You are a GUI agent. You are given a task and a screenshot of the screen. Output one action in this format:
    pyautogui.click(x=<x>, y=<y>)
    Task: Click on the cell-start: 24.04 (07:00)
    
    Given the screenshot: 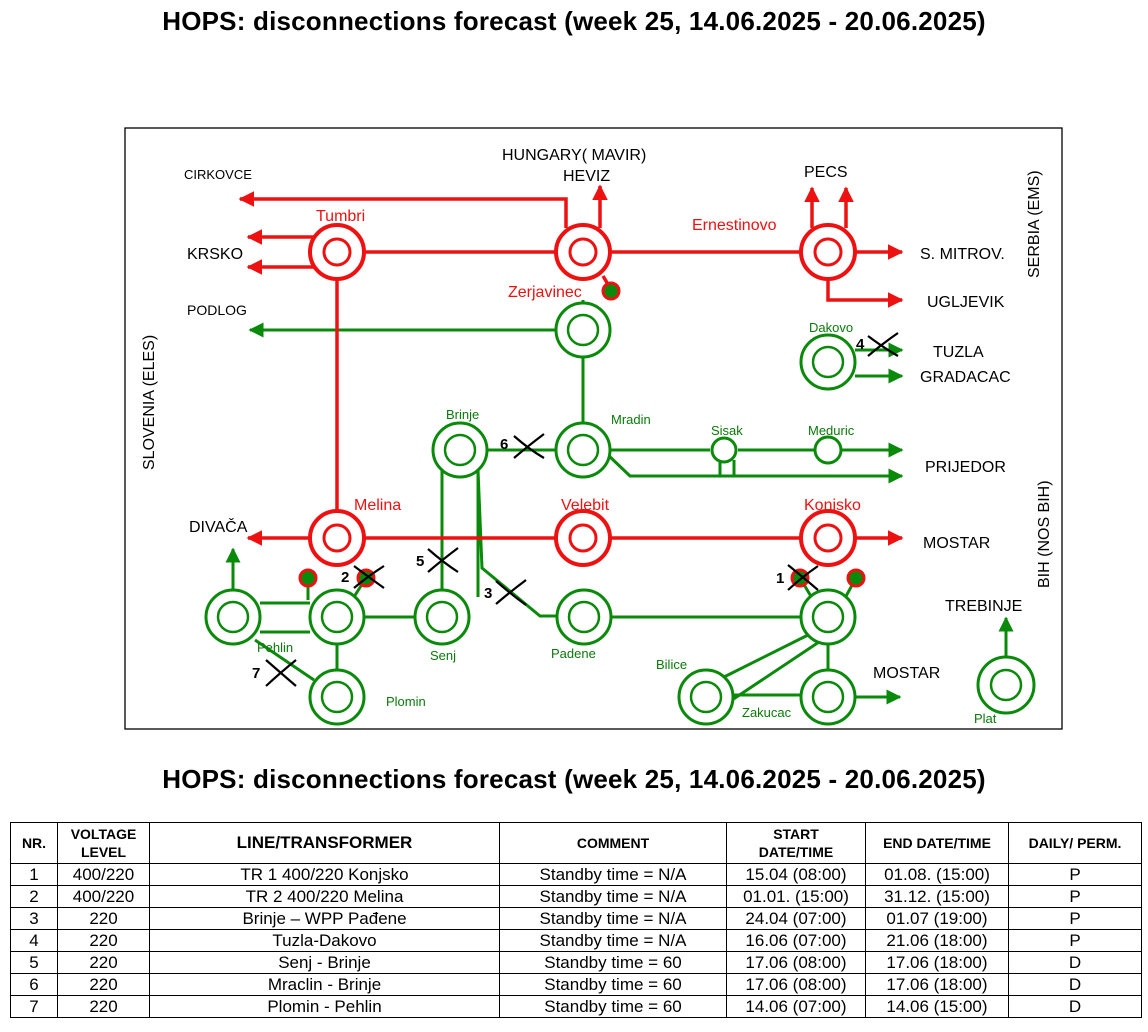 What is the action you would take?
    pyautogui.click(x=796, y=918)
    